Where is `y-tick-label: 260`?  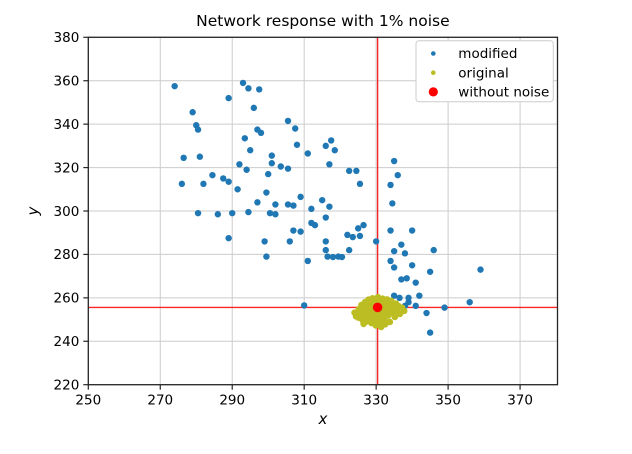
y-tick-label: 260 is located at coordinates (67, 299).